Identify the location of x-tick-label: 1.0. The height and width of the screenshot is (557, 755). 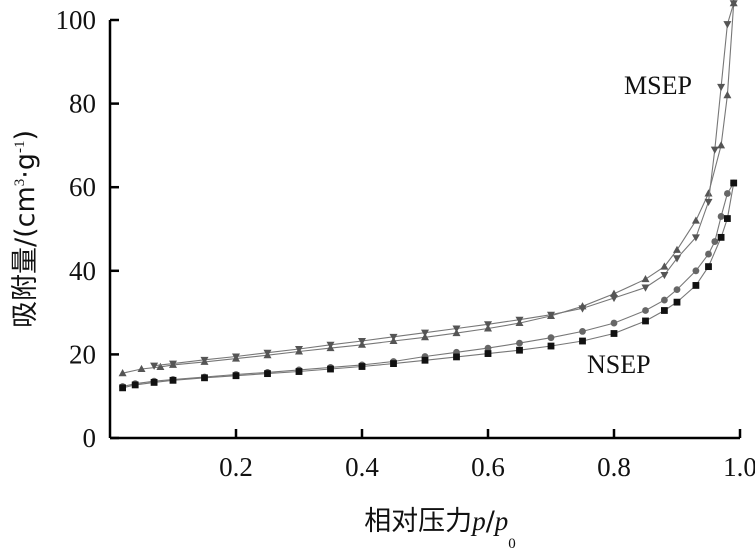
(739, 467).